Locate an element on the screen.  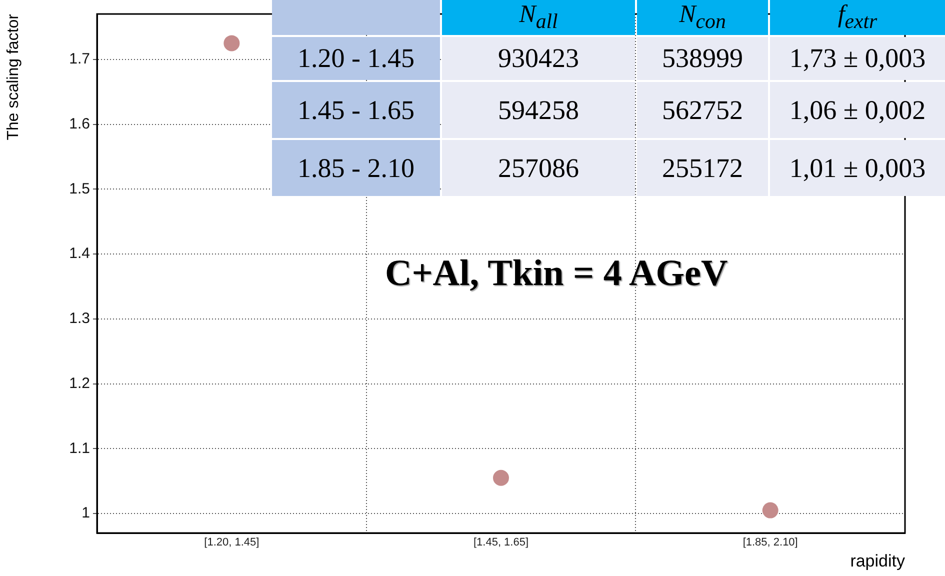
data-label: 538999 is located at coordinates (702, 58).